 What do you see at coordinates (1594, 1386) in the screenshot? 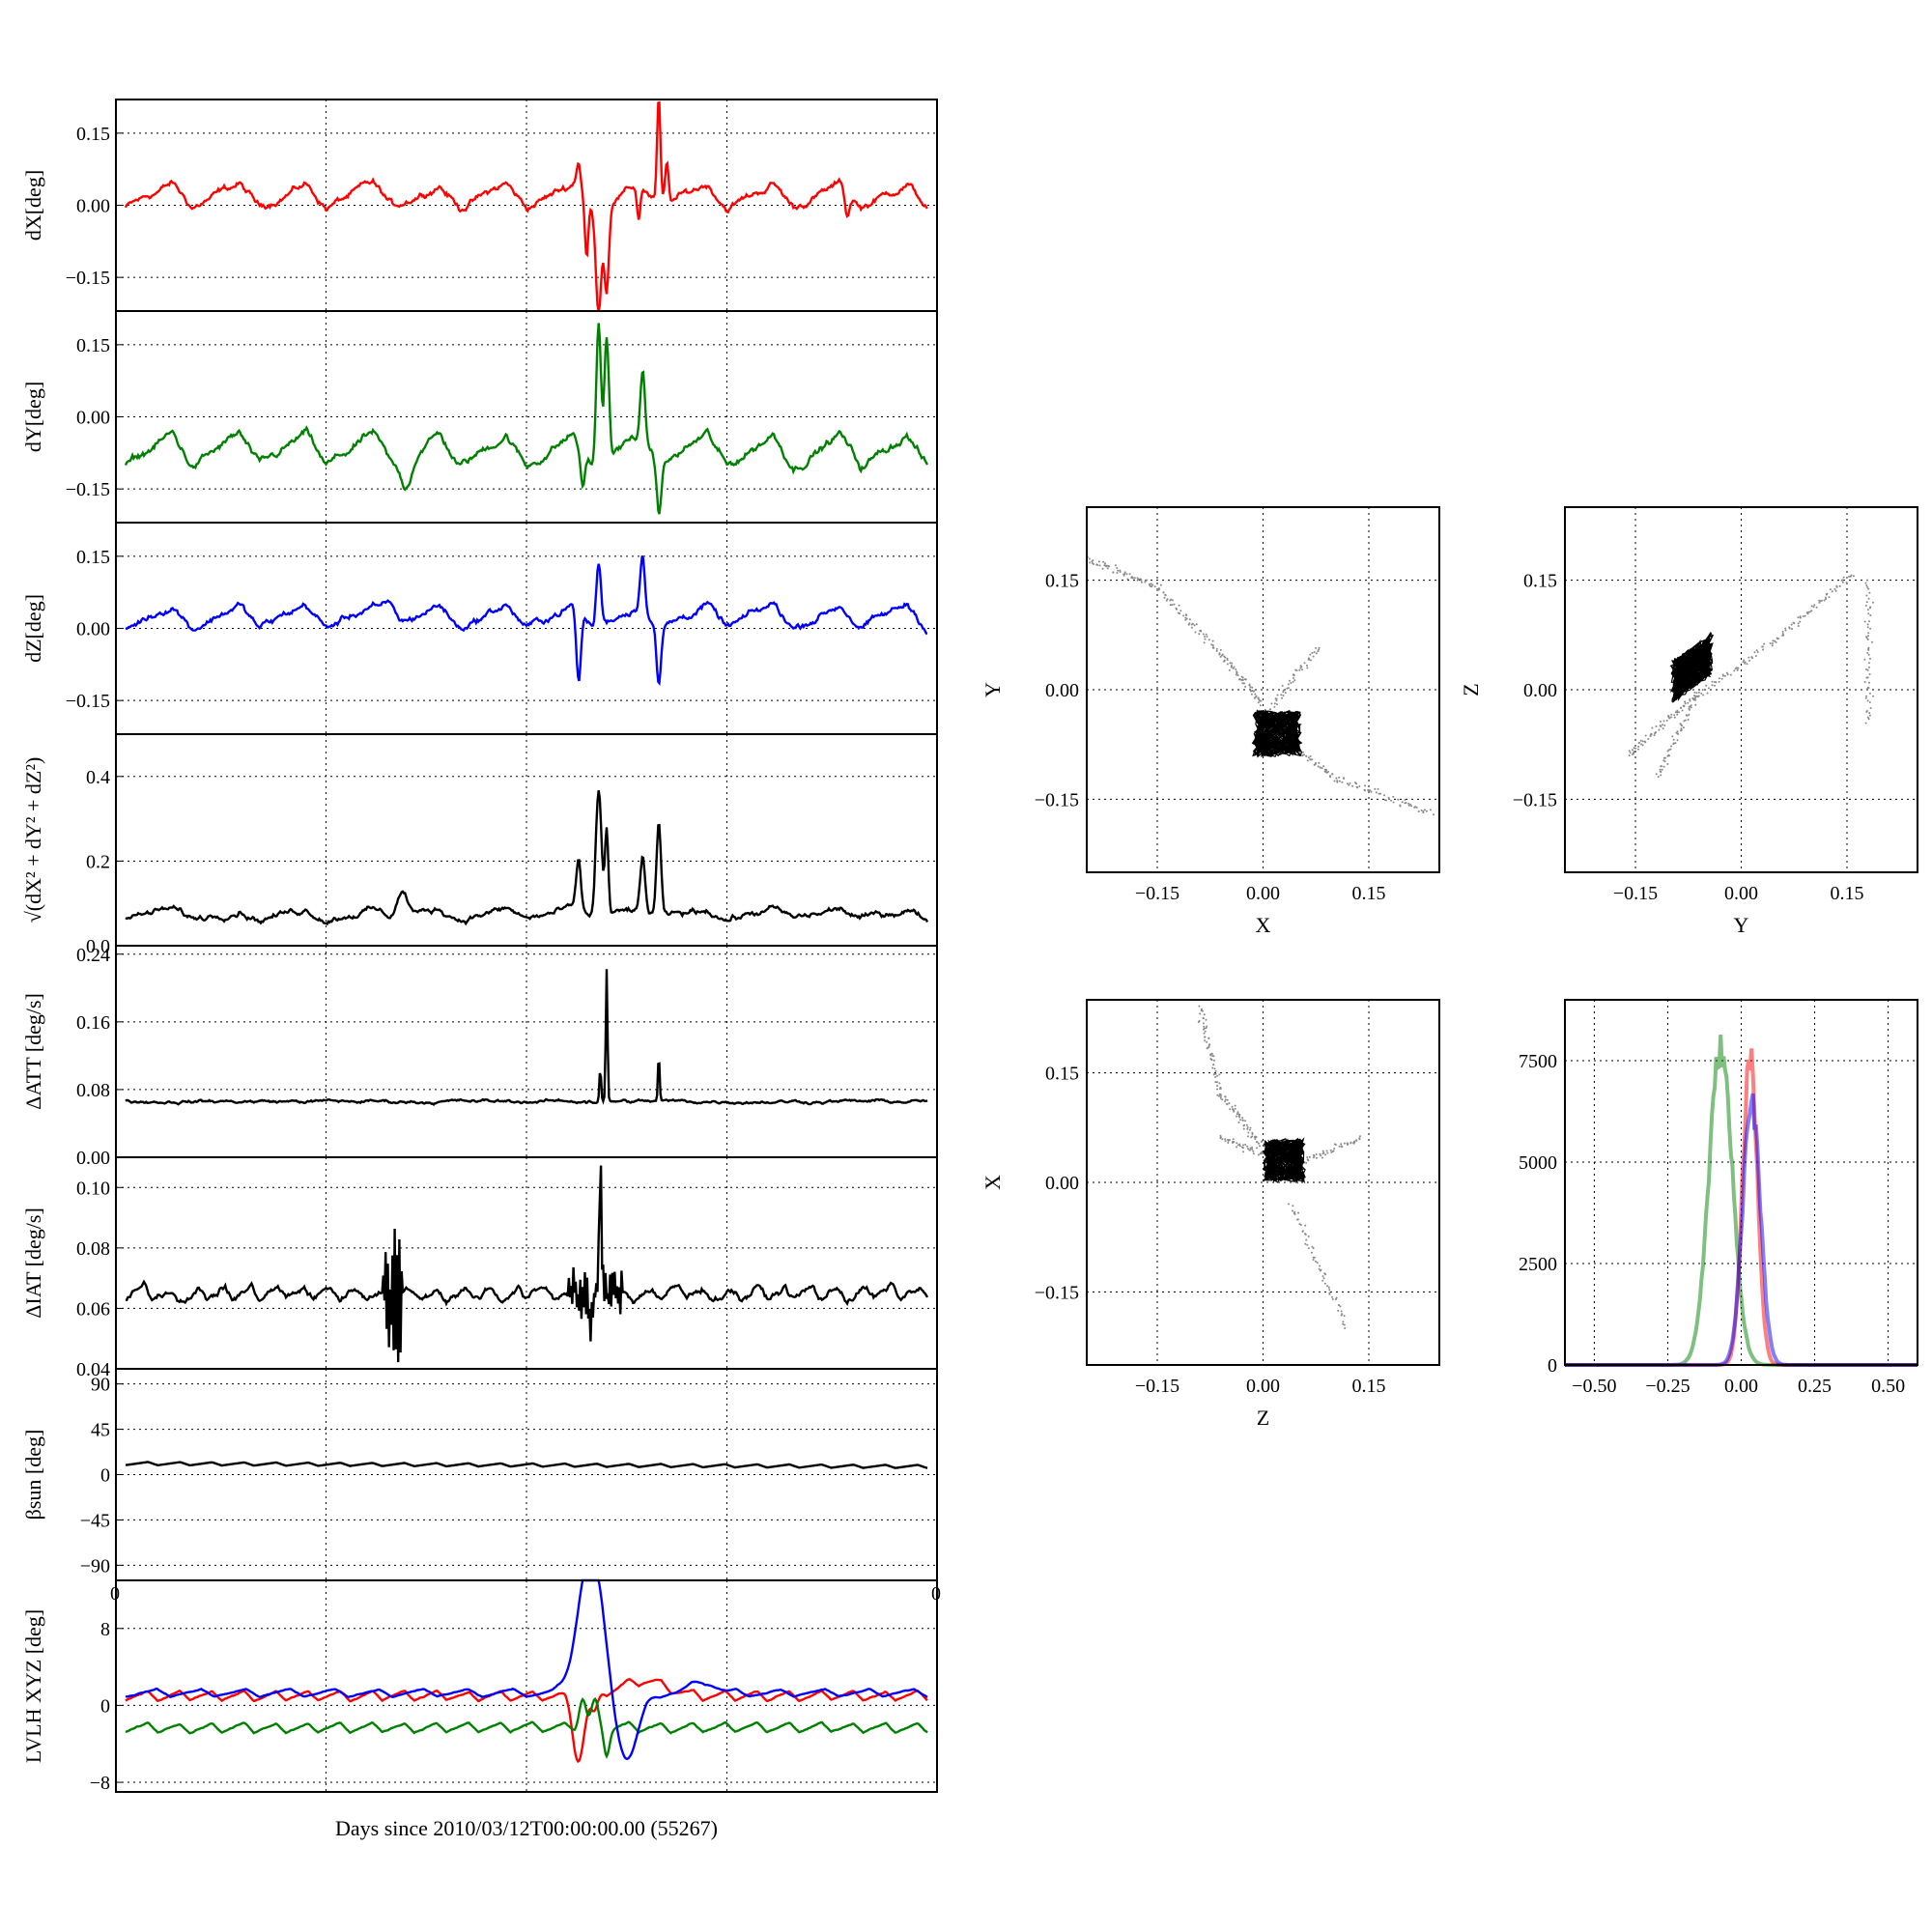
I see `x-tick-label: −0.50` at bounding box center [1594, 1386].